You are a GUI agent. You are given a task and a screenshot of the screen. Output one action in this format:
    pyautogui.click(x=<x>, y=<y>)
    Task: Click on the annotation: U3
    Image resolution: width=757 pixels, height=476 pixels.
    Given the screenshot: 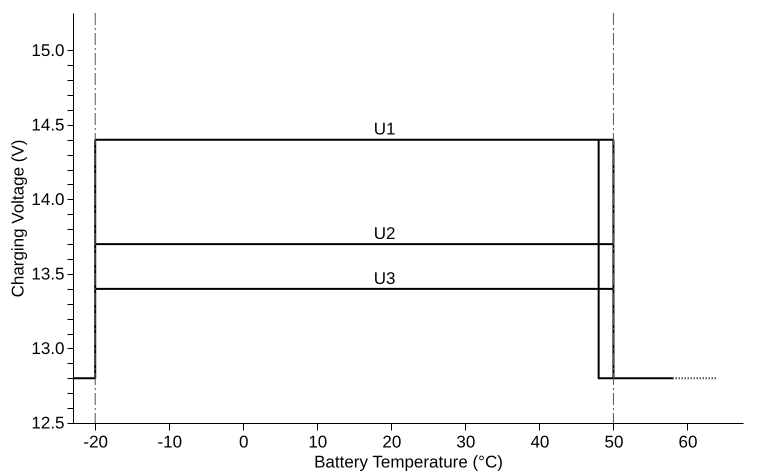 What is the action you would take?
    pyautogui.click(x=385, y=278)
    